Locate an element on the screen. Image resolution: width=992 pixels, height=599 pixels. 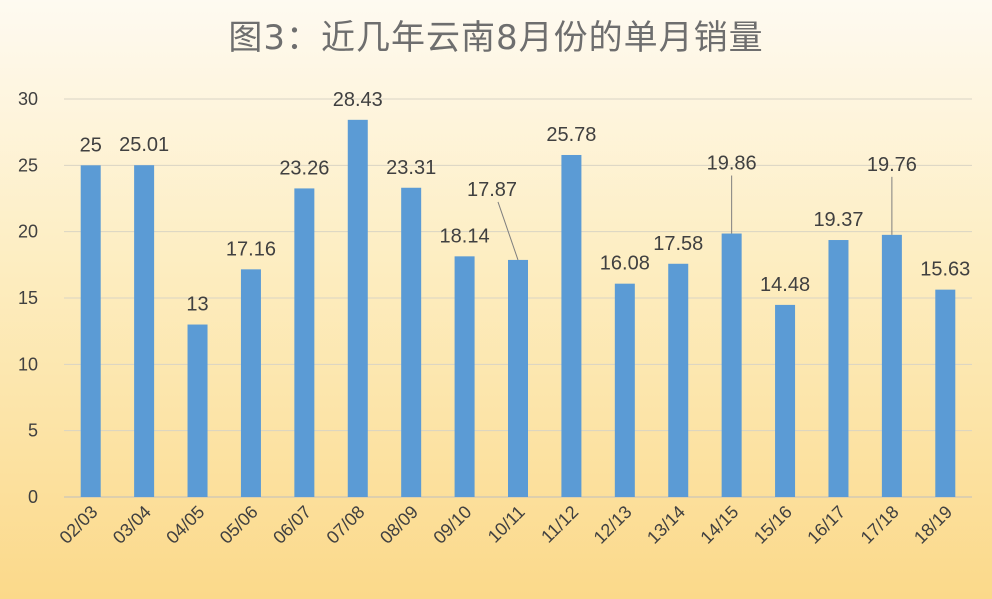
x-tick-label: 15/16 is located at coordinates (773, 525).